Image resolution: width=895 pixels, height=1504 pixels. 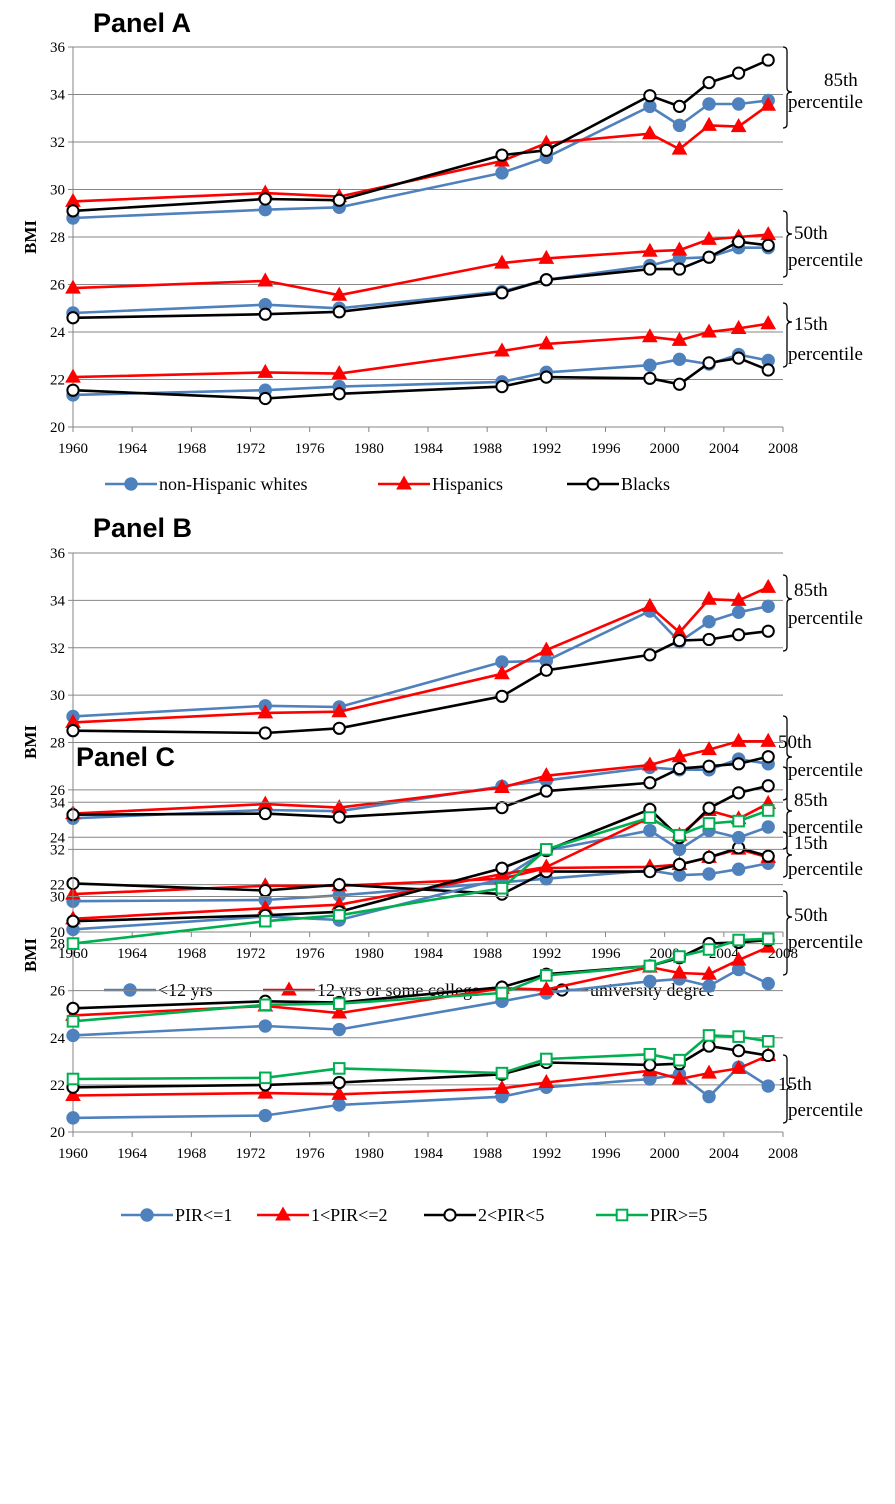 What do you see at coordinates (142, 23) in the screenshot?
I see `panel-title: Panel A` at bounding box center [142, 23].